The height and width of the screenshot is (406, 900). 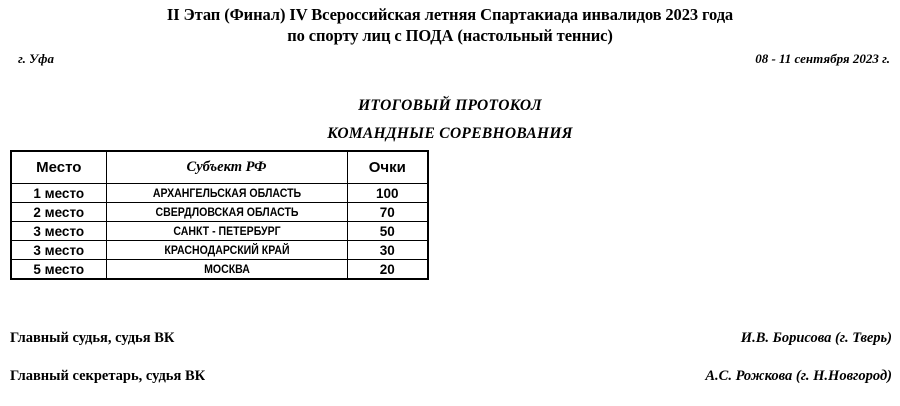 What do you see at coordinates (36, 58) in the screenshot?
I see `event-city: г. Уфа` at bounding box center [36, 58].